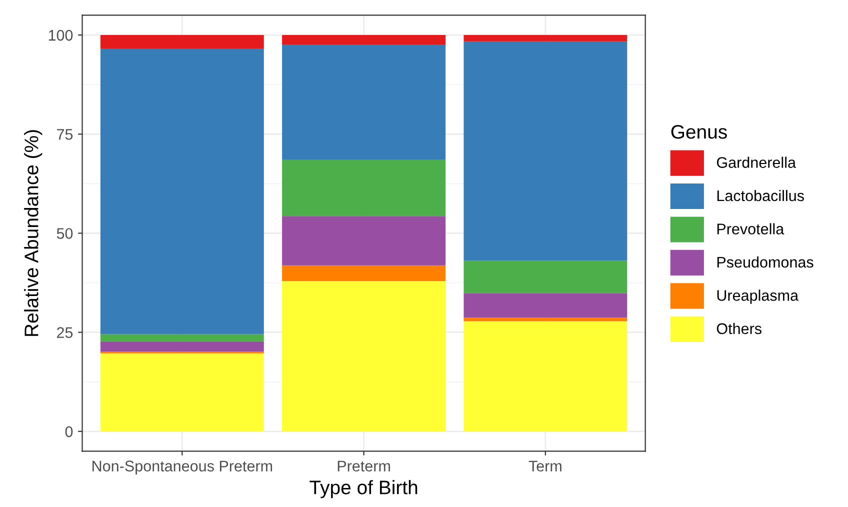 The image size is (848, 507). I want to click on y-tick-label: 0, so click(69, 432).